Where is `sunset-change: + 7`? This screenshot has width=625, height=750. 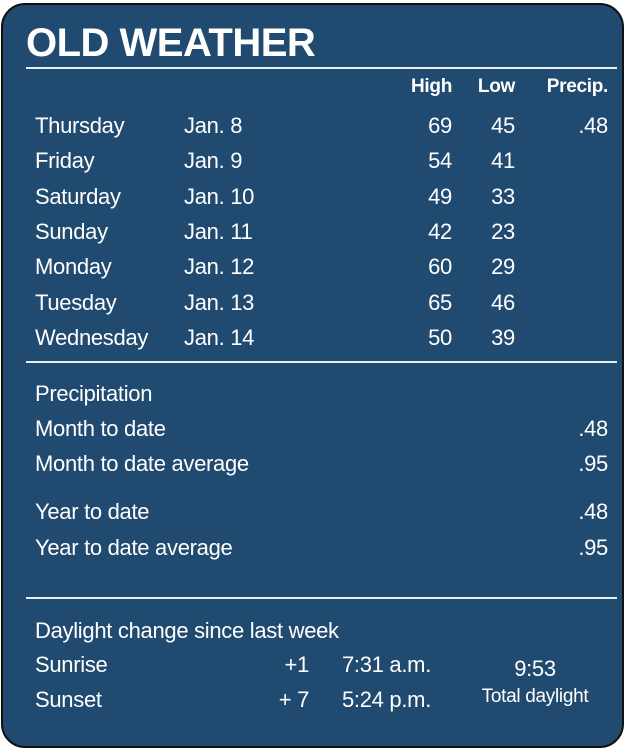 sunset-change: + 7 is located at coordinates (294, 699).